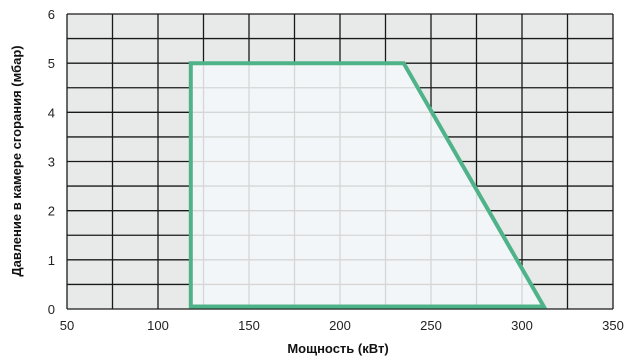 The image size is (627, 361). I want to click on x-tick-label: 350, so click(613, 325).